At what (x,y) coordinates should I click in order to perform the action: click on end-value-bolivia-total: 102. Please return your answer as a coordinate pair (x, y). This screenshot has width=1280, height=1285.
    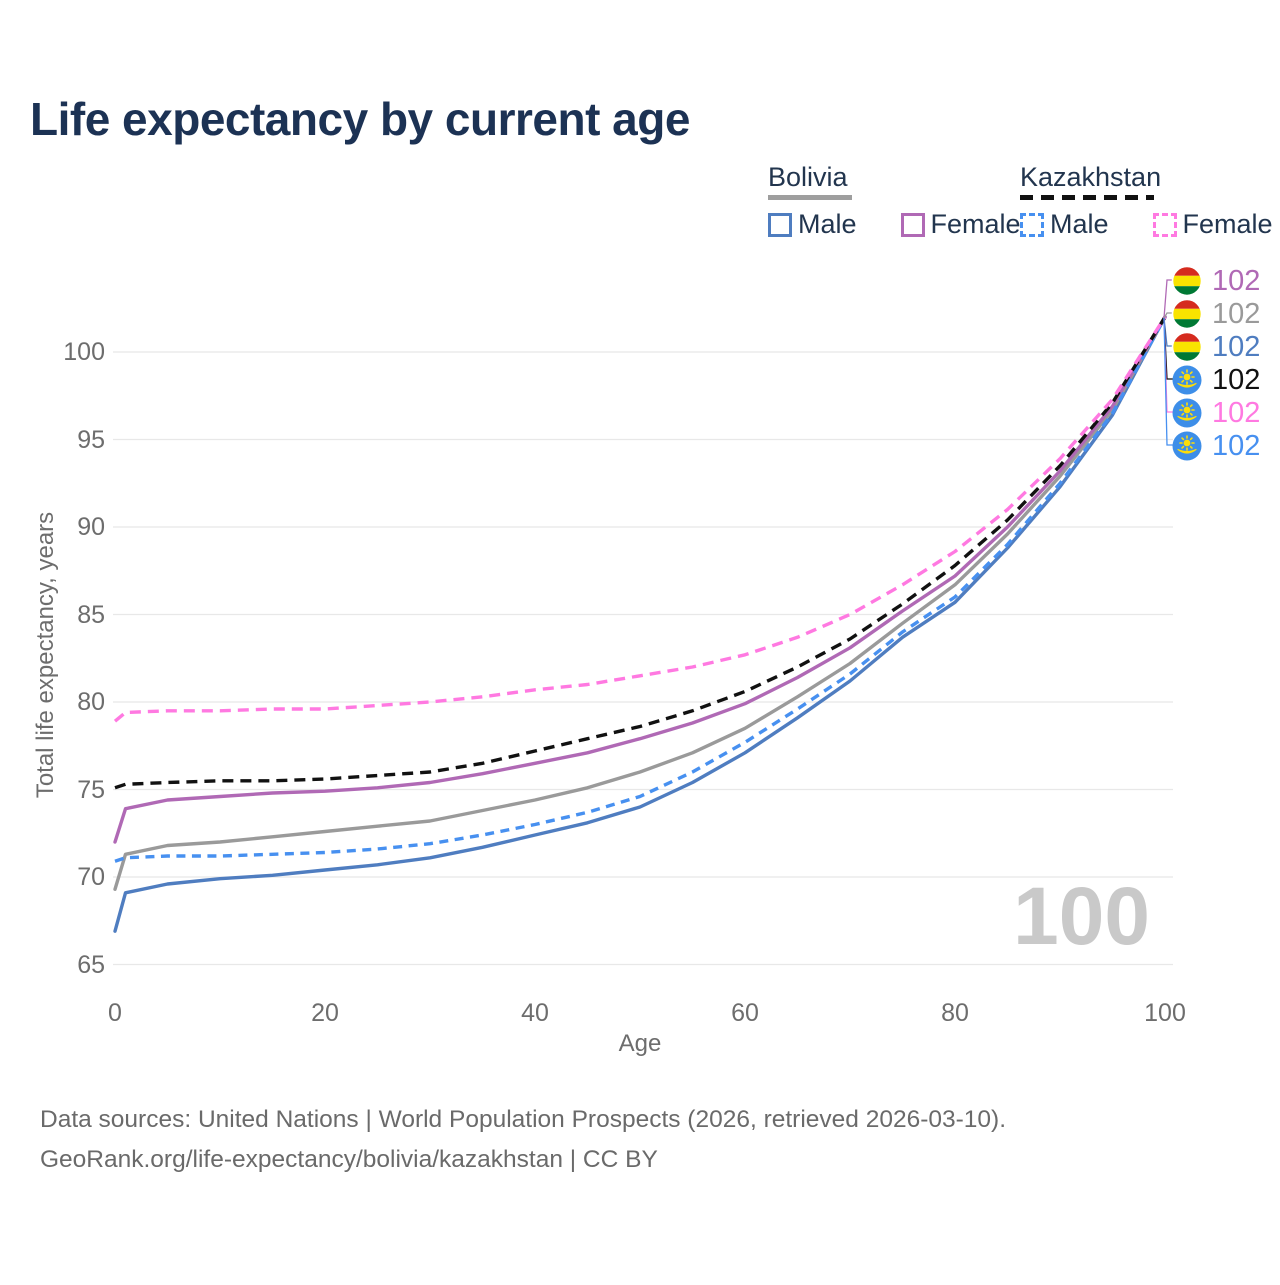
    Looking at the image, I should click on (1236, 313).